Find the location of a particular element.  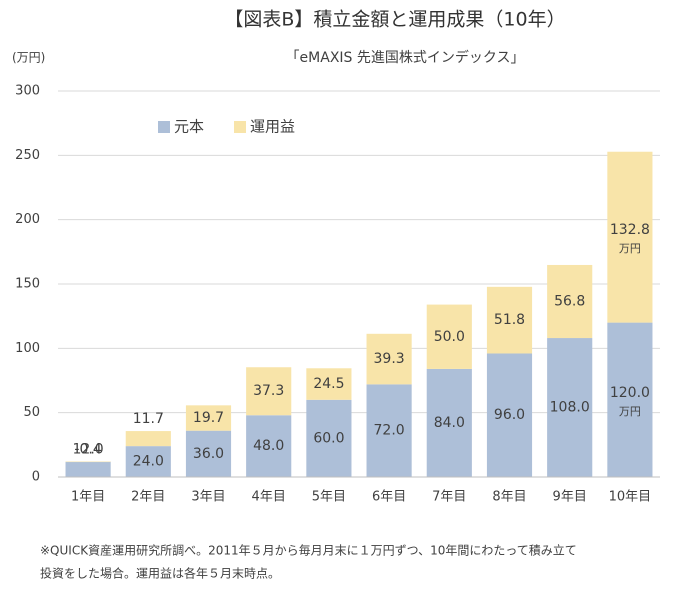

value-label: 39.3 is located at coordinates (389, 359).